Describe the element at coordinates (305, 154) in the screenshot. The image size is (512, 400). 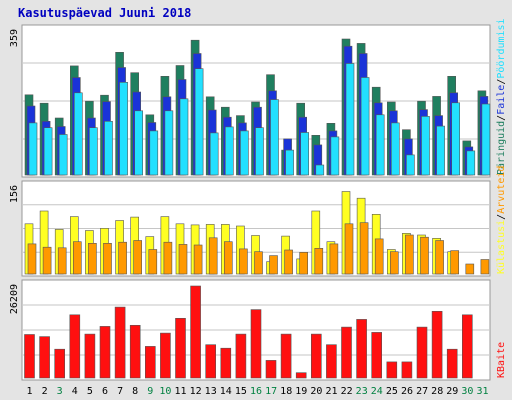
I see `top-bar-pöördumisi-19` at that location.